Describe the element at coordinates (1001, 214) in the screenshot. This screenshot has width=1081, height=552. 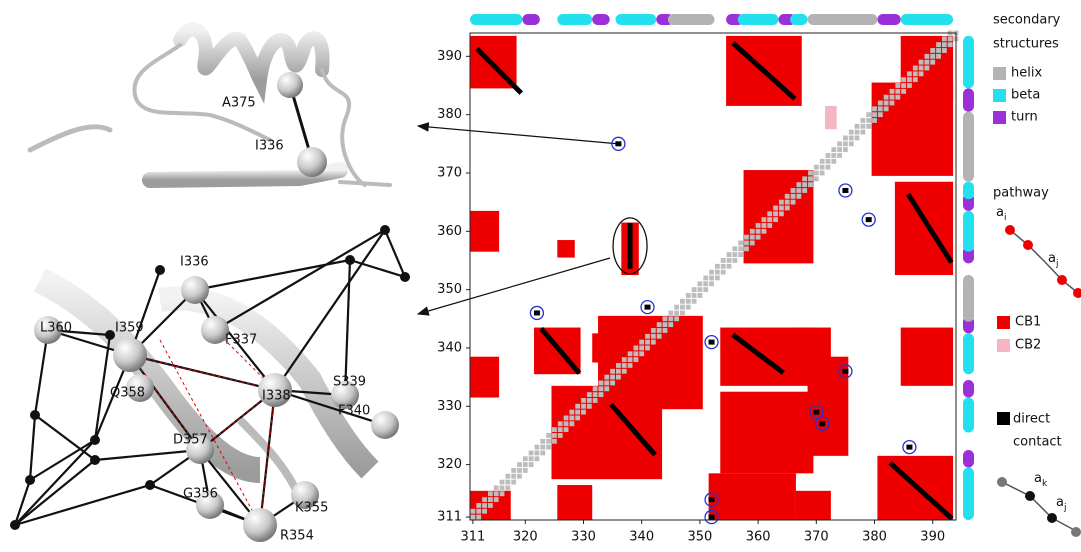
I see `pathway-label: ai` at that location.